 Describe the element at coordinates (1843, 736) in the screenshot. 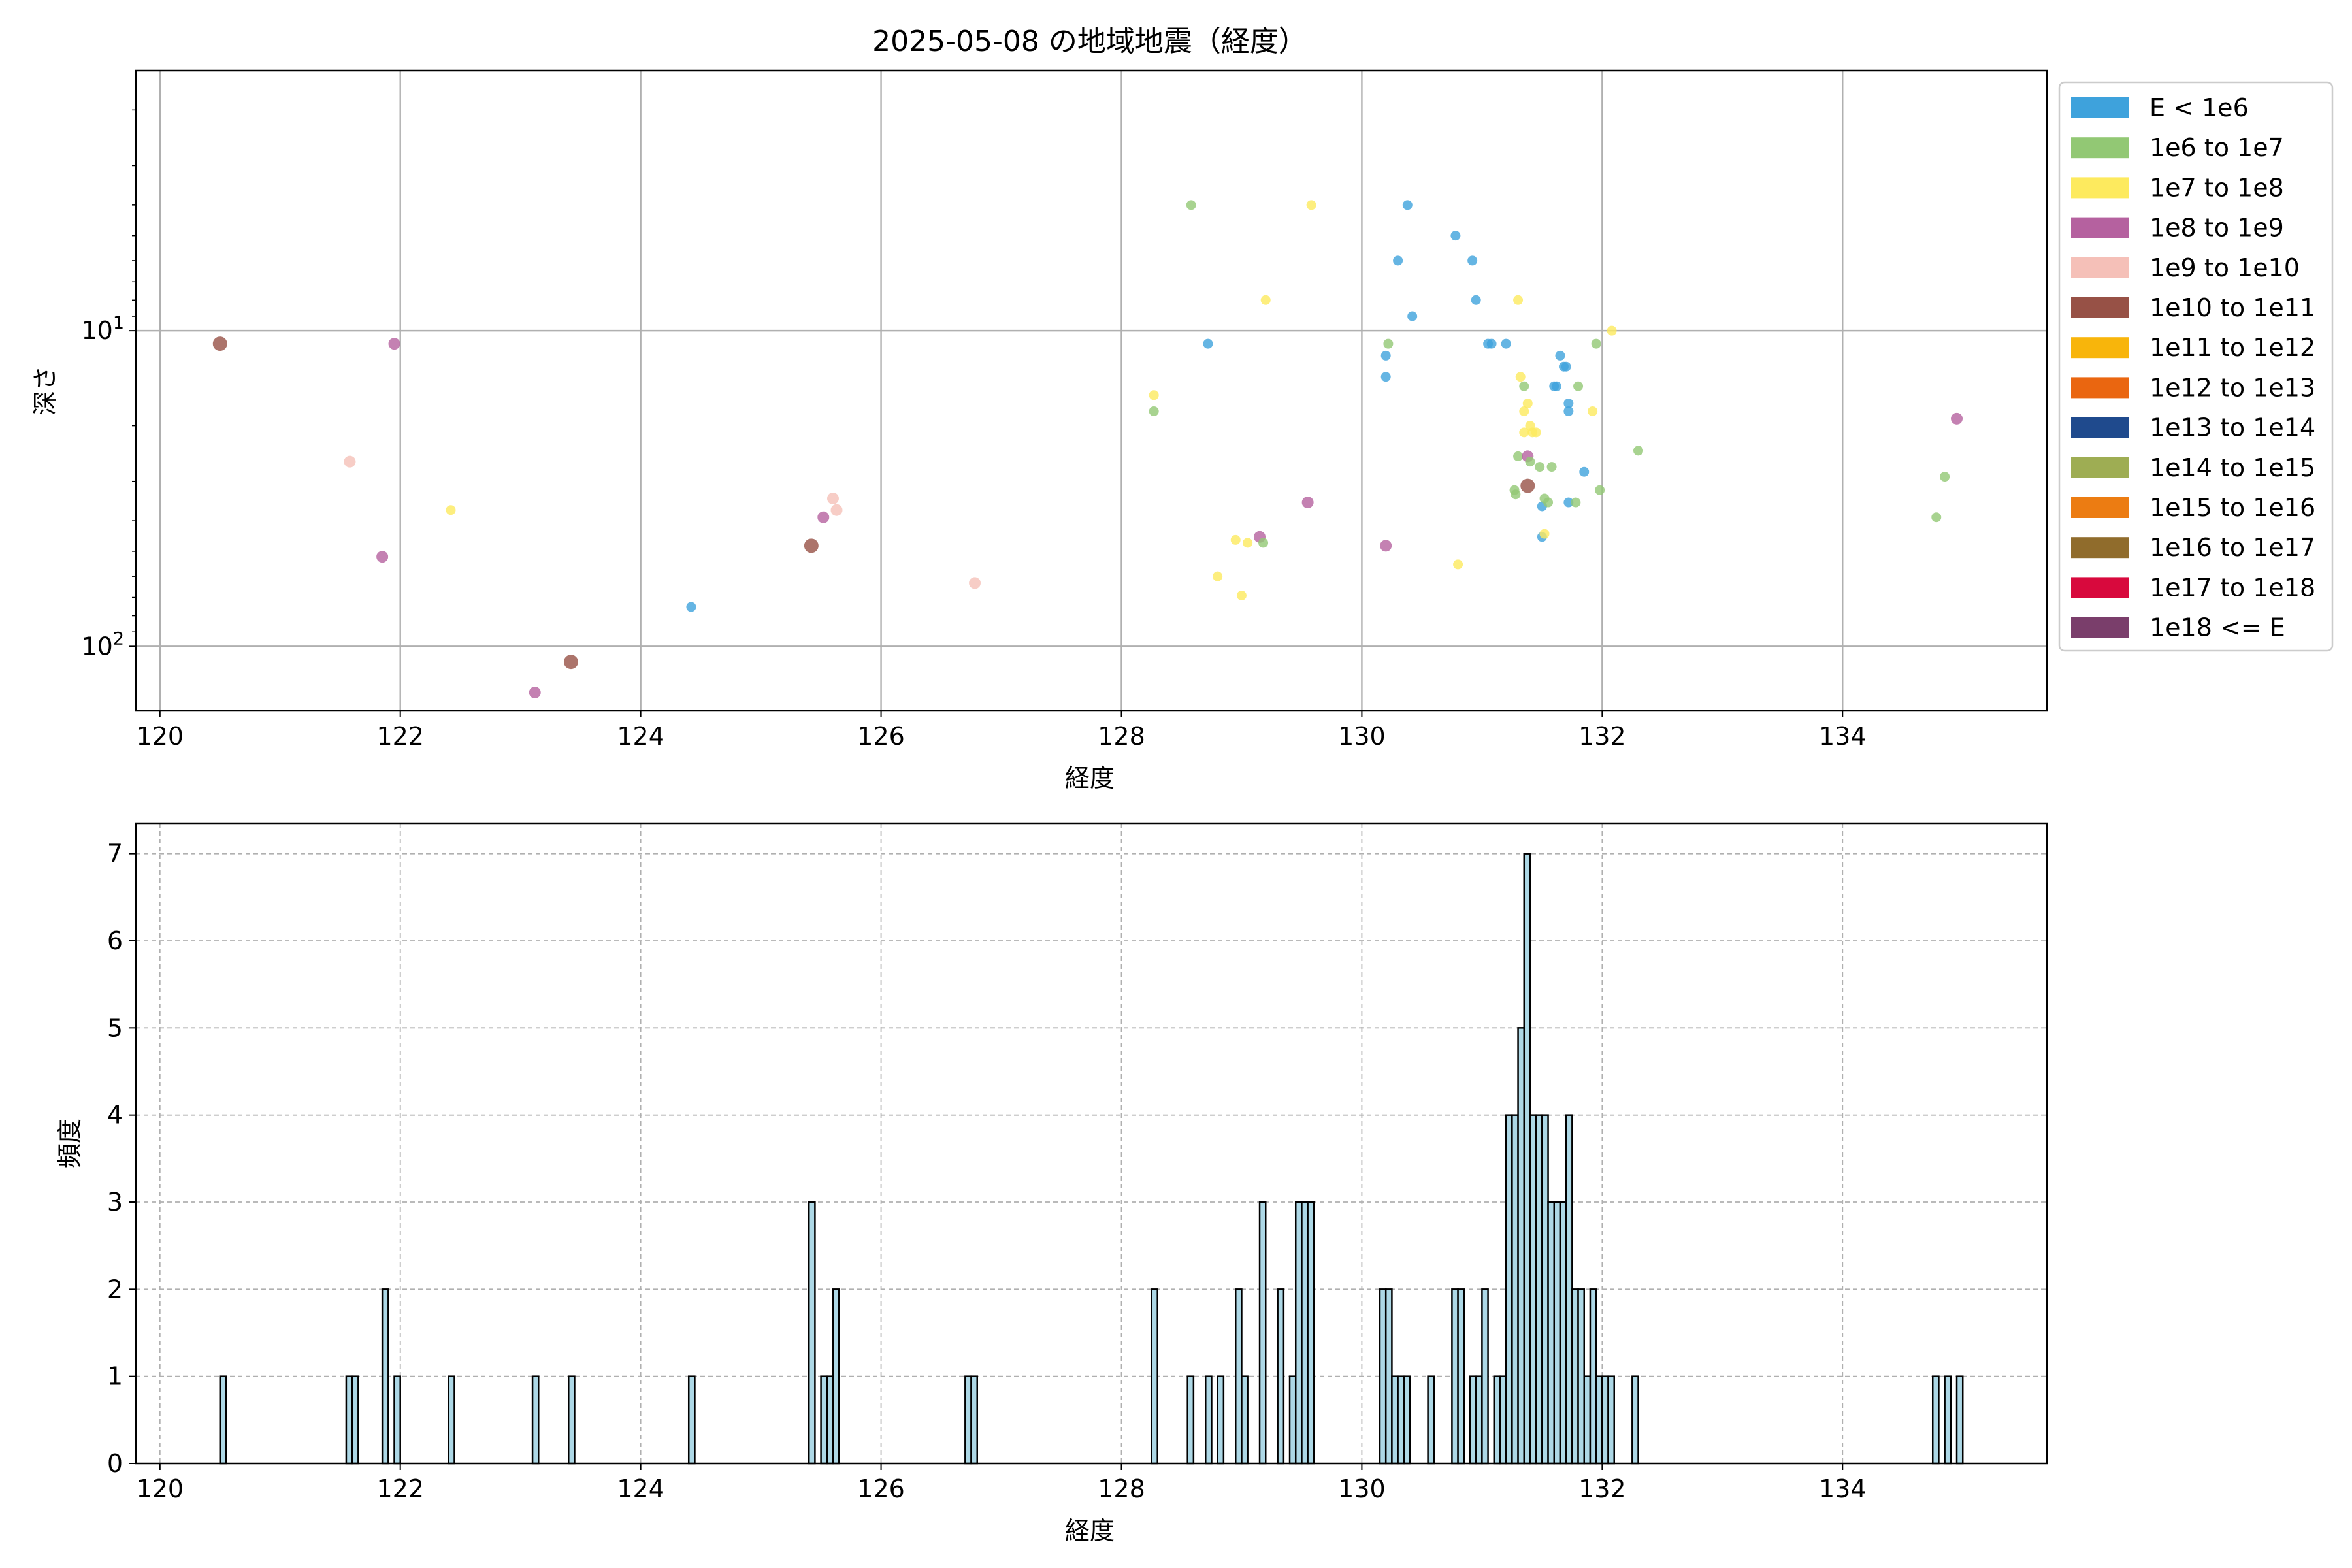

I see `scatter-x-tick-label: 134` at that location.